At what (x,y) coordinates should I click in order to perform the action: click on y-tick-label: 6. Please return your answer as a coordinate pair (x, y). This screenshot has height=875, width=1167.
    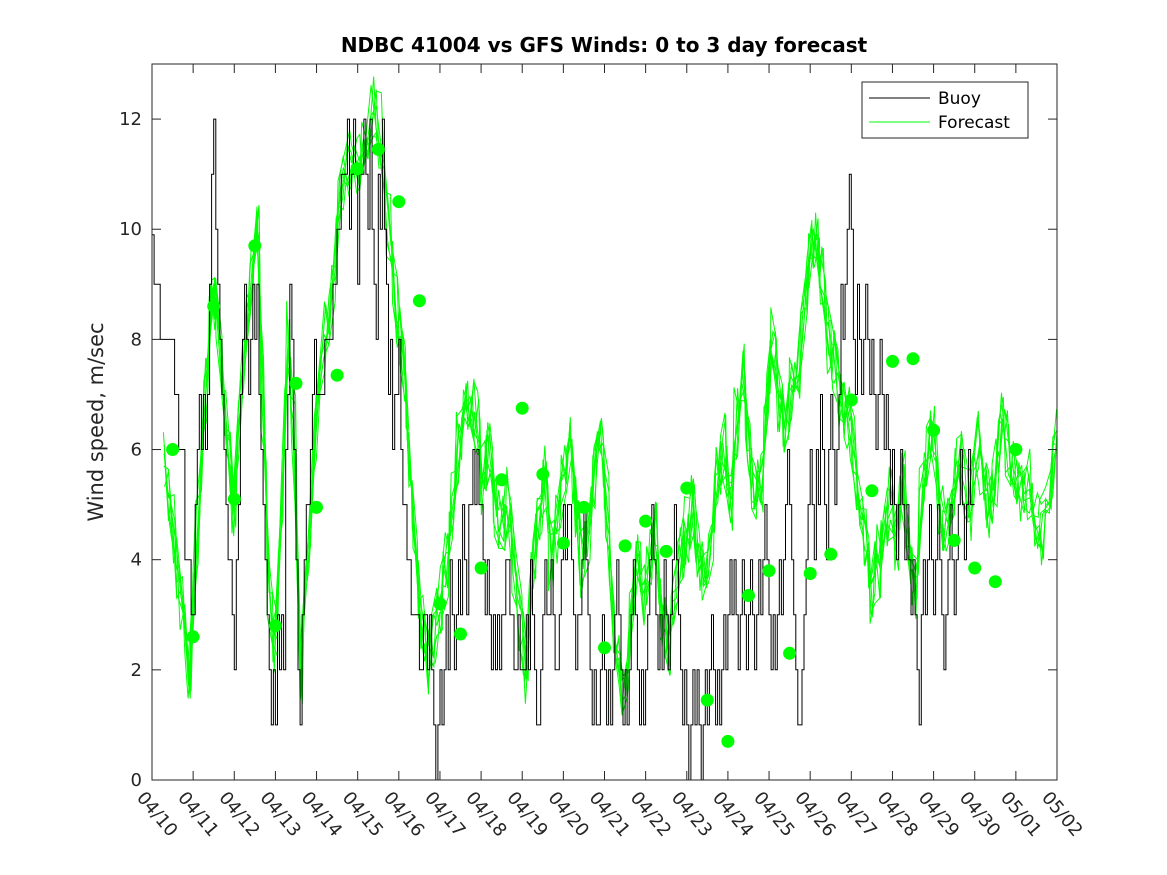
    Looking at the image, I should click on (136, 450).